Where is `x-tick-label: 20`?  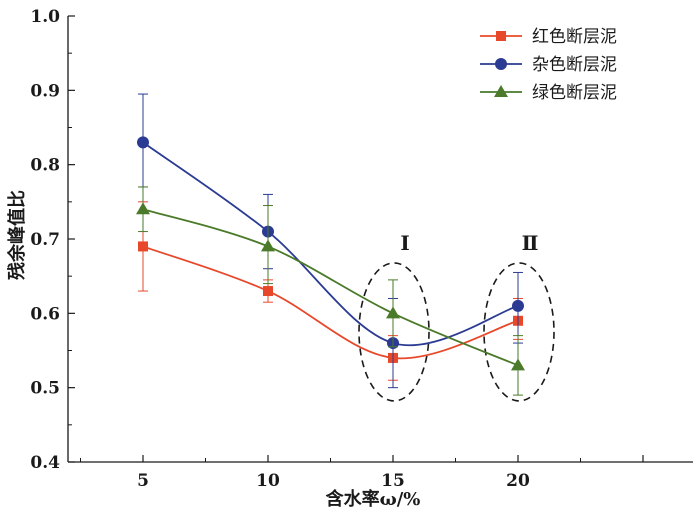
x-tick-label: 20 is located at coordinates (518, 481).